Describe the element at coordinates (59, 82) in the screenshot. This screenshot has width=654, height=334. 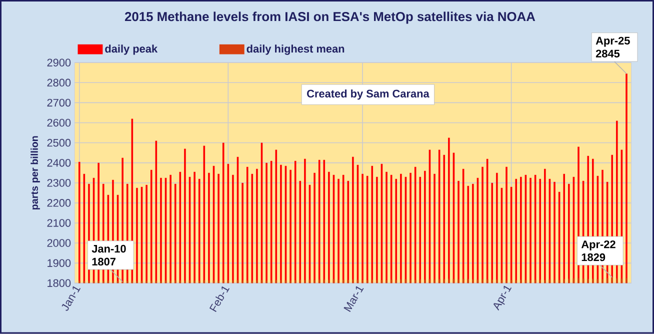
I see `y-tick-label: 2800` at that location.